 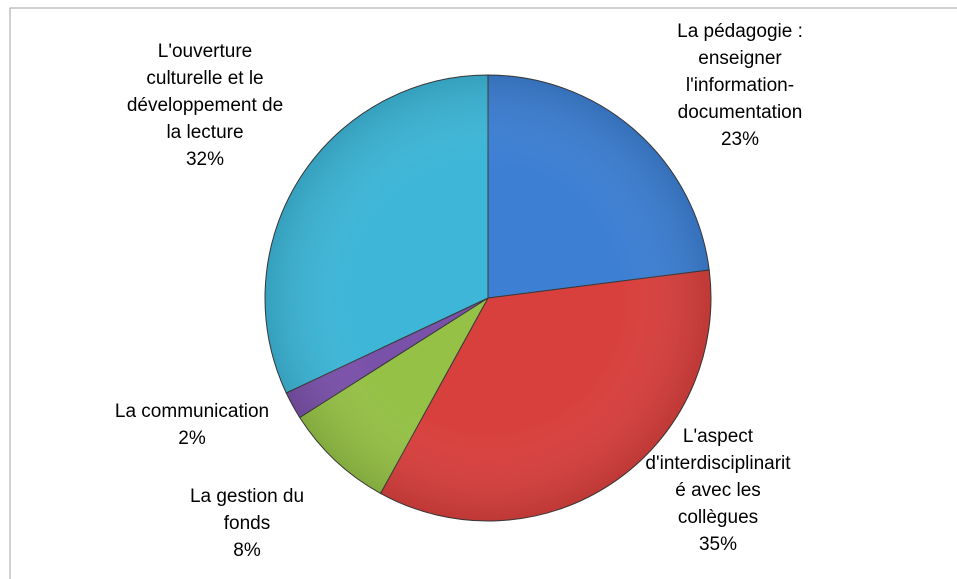 I want to click on category-label: La communication, so click(x=192, y=411).